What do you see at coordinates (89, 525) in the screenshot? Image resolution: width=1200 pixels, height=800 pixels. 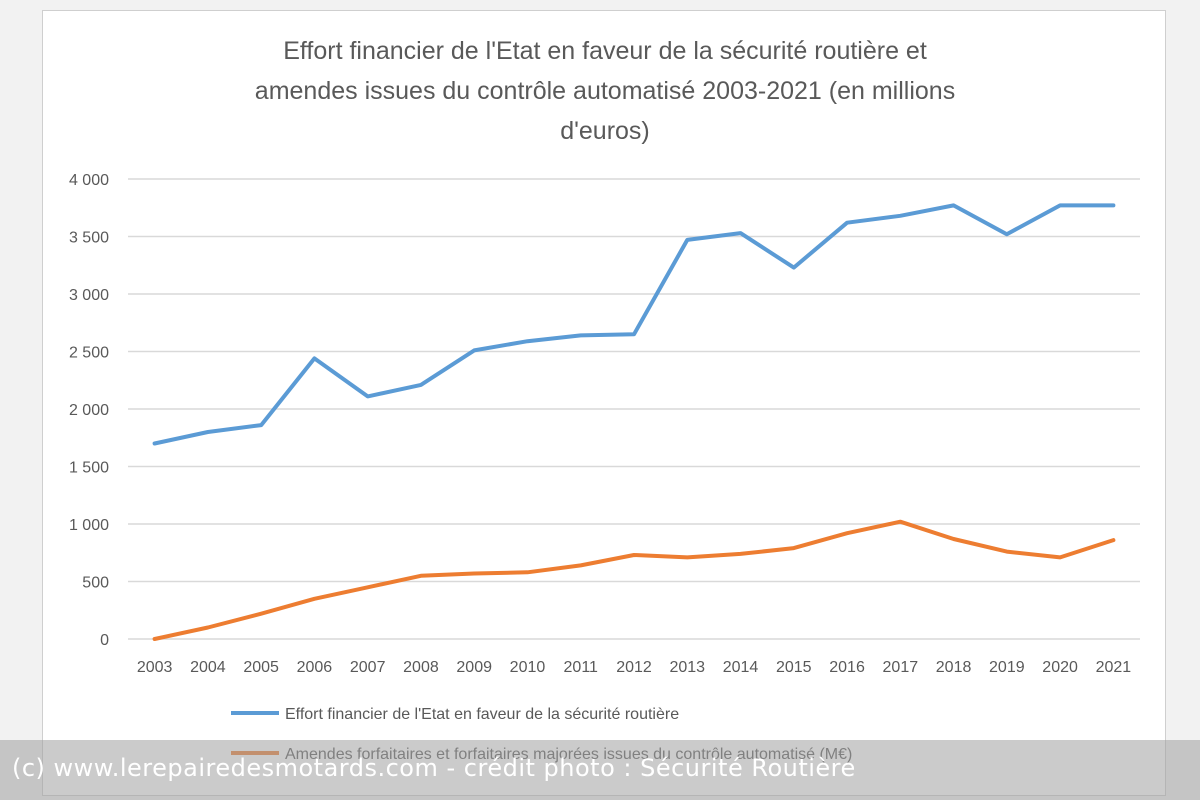 I see `y-tick-label: 1 000` at bounding box center [89, 525].